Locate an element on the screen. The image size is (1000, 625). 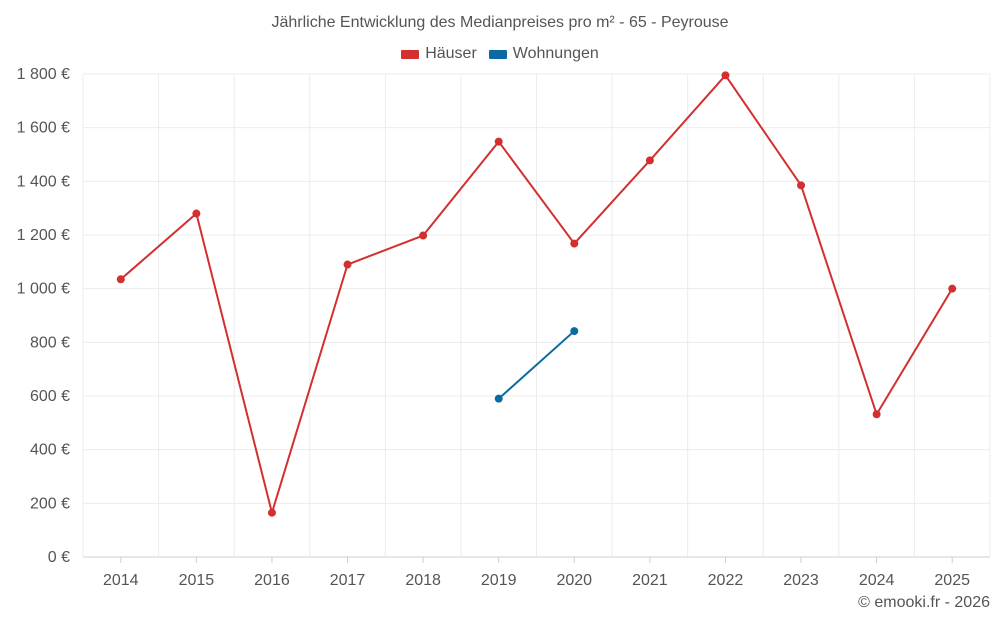
series-line-wohnungen is located at coordinates (536, 365).